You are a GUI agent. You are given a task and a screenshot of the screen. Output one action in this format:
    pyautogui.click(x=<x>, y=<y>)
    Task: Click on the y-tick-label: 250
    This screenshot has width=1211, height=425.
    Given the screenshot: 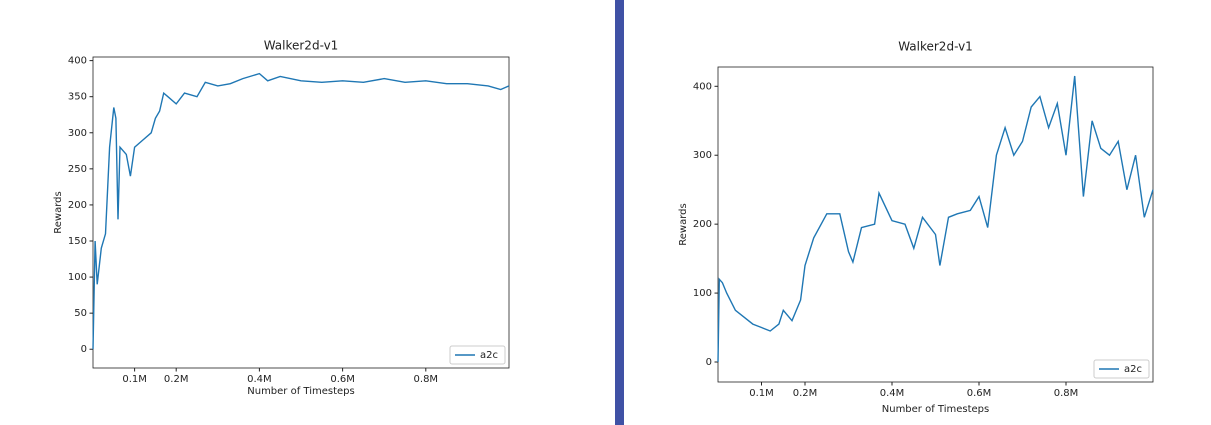 What is the action you would take?
    pyautogui.click(x=77, y=169)
    